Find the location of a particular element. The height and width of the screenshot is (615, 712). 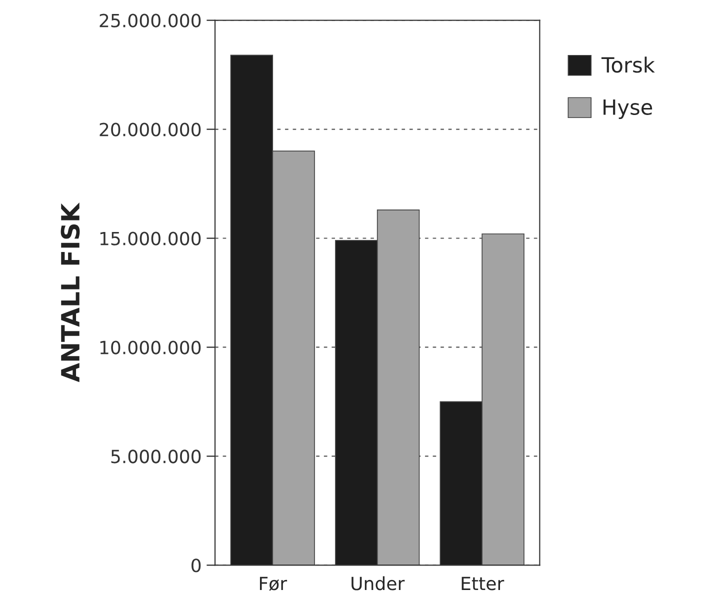

y-tick-label: 5.000.000 is located at coordinates (156, 457).